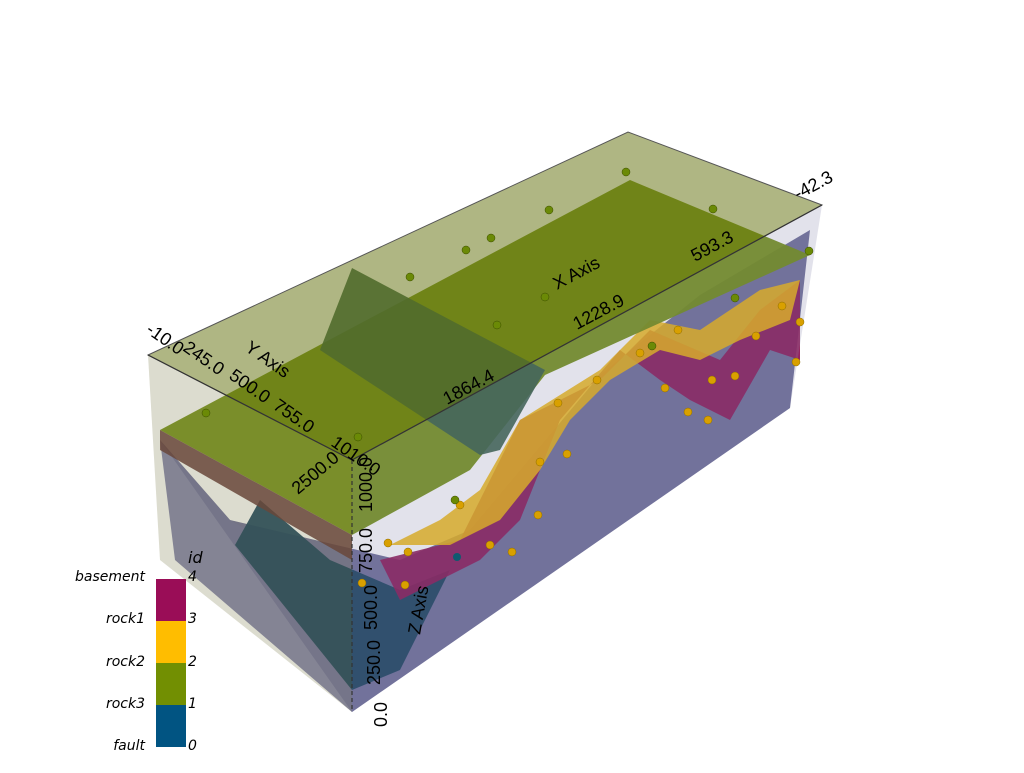 Image resolution: width=1024 pixels, height=773 pixels. Describe the element at coordinates (110, 577) in the screenshot. I see `legend-label-basement: basement` at that location.